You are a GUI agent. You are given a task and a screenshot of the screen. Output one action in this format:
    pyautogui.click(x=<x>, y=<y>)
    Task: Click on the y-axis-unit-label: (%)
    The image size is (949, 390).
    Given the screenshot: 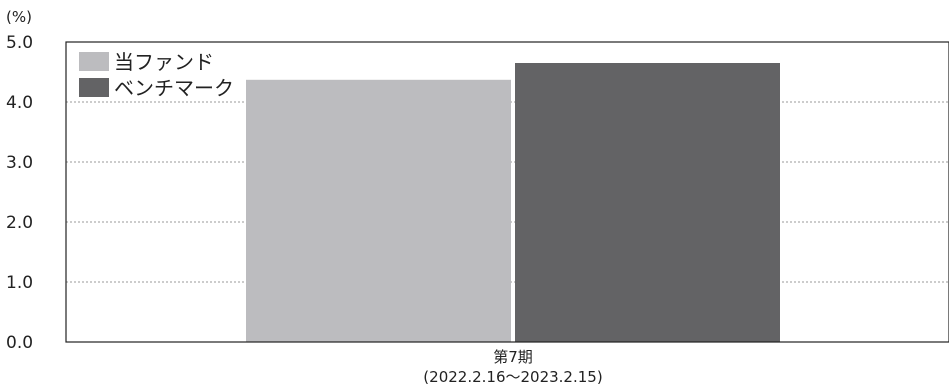 What is the action you would take?
    pyautogui.click(x=19, y=17)
    